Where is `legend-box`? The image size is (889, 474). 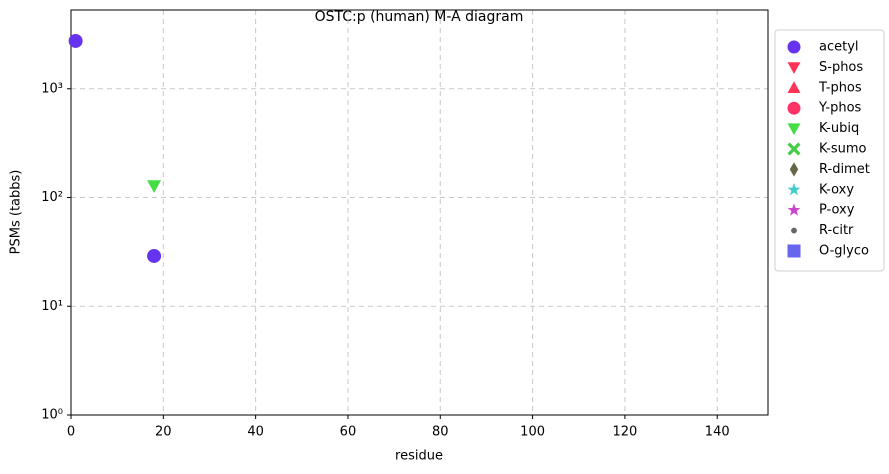 legend-box is located at coordinates (829, 150).